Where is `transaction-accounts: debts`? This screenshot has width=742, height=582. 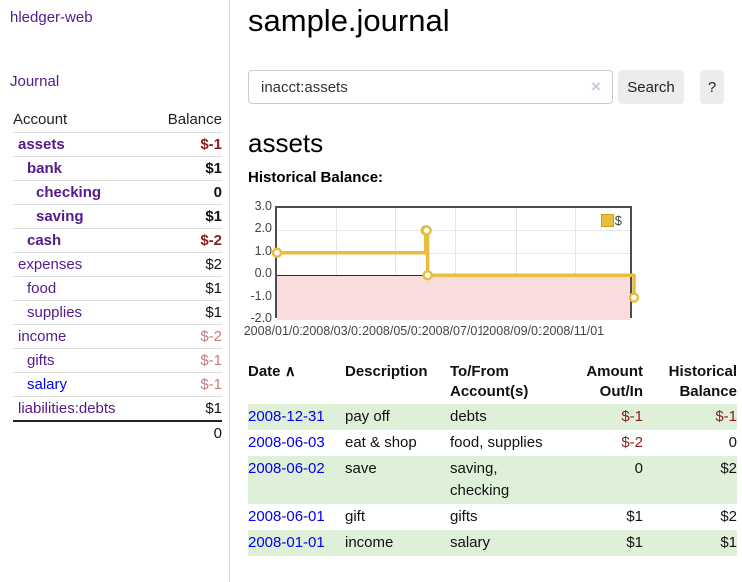
transaction-accounts: debts is located at coordinates (468, 416).